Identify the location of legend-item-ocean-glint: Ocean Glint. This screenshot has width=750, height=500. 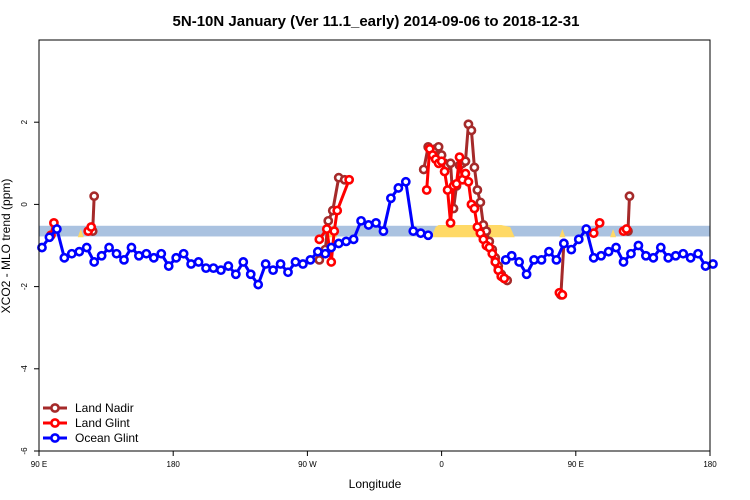
(91, 438).